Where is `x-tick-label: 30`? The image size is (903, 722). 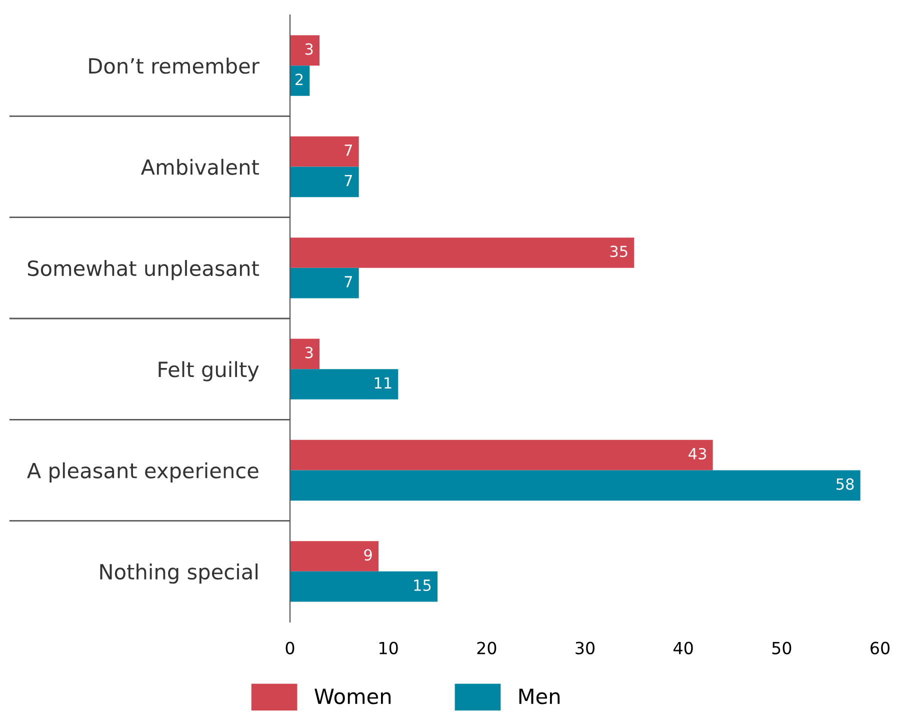 x-tick-label: 30 is located at coordinates (585, 648).